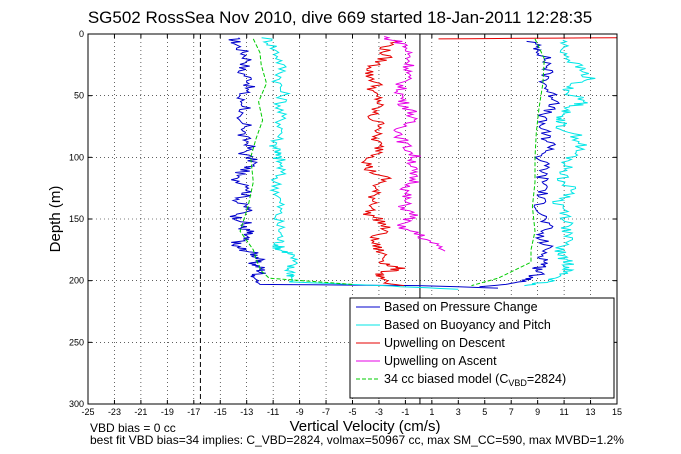 This screenshot has width=681, height=454. Describe the element at coordinates (55, 219) in the screenshot. I see `y-axis-label: Depth (m)` at that location.